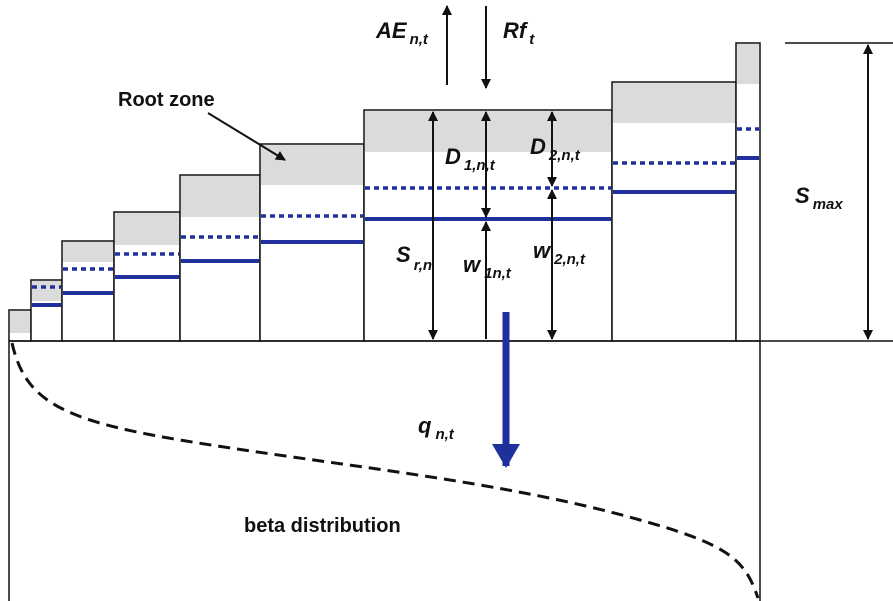 Image resolution: width=893 pixels, height=601 pixels. Describe the element at coordinates (532, 39) in the screenshot. I see `label-part: t` at that location.